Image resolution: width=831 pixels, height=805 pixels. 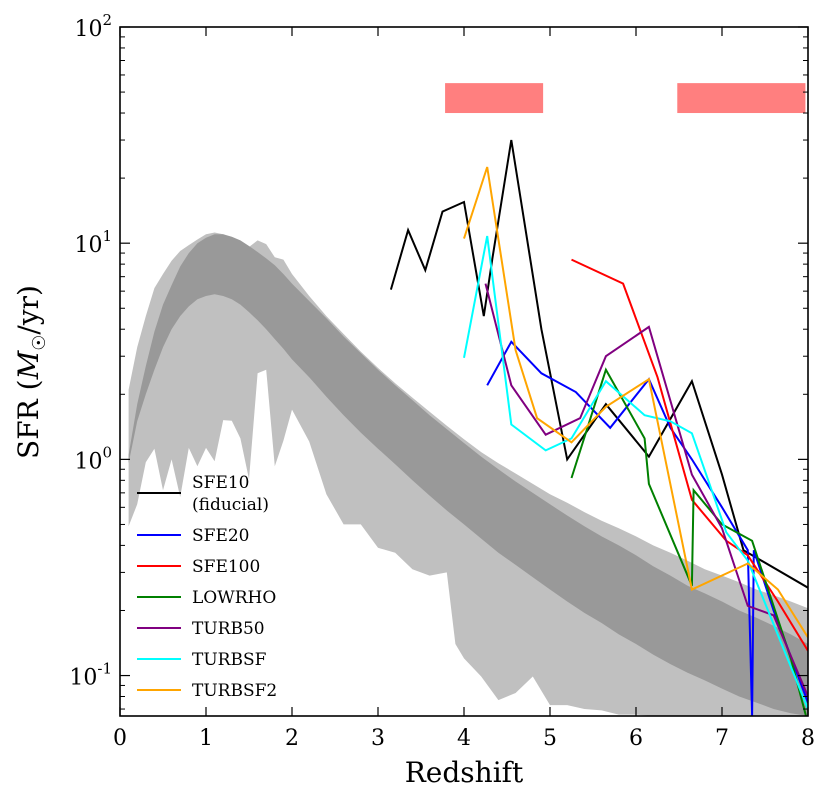 What do you see at coordinates (228, 629) in the screenshot?
I see `legend-label-turb50: TURB50` at bounding box center [228, 629].